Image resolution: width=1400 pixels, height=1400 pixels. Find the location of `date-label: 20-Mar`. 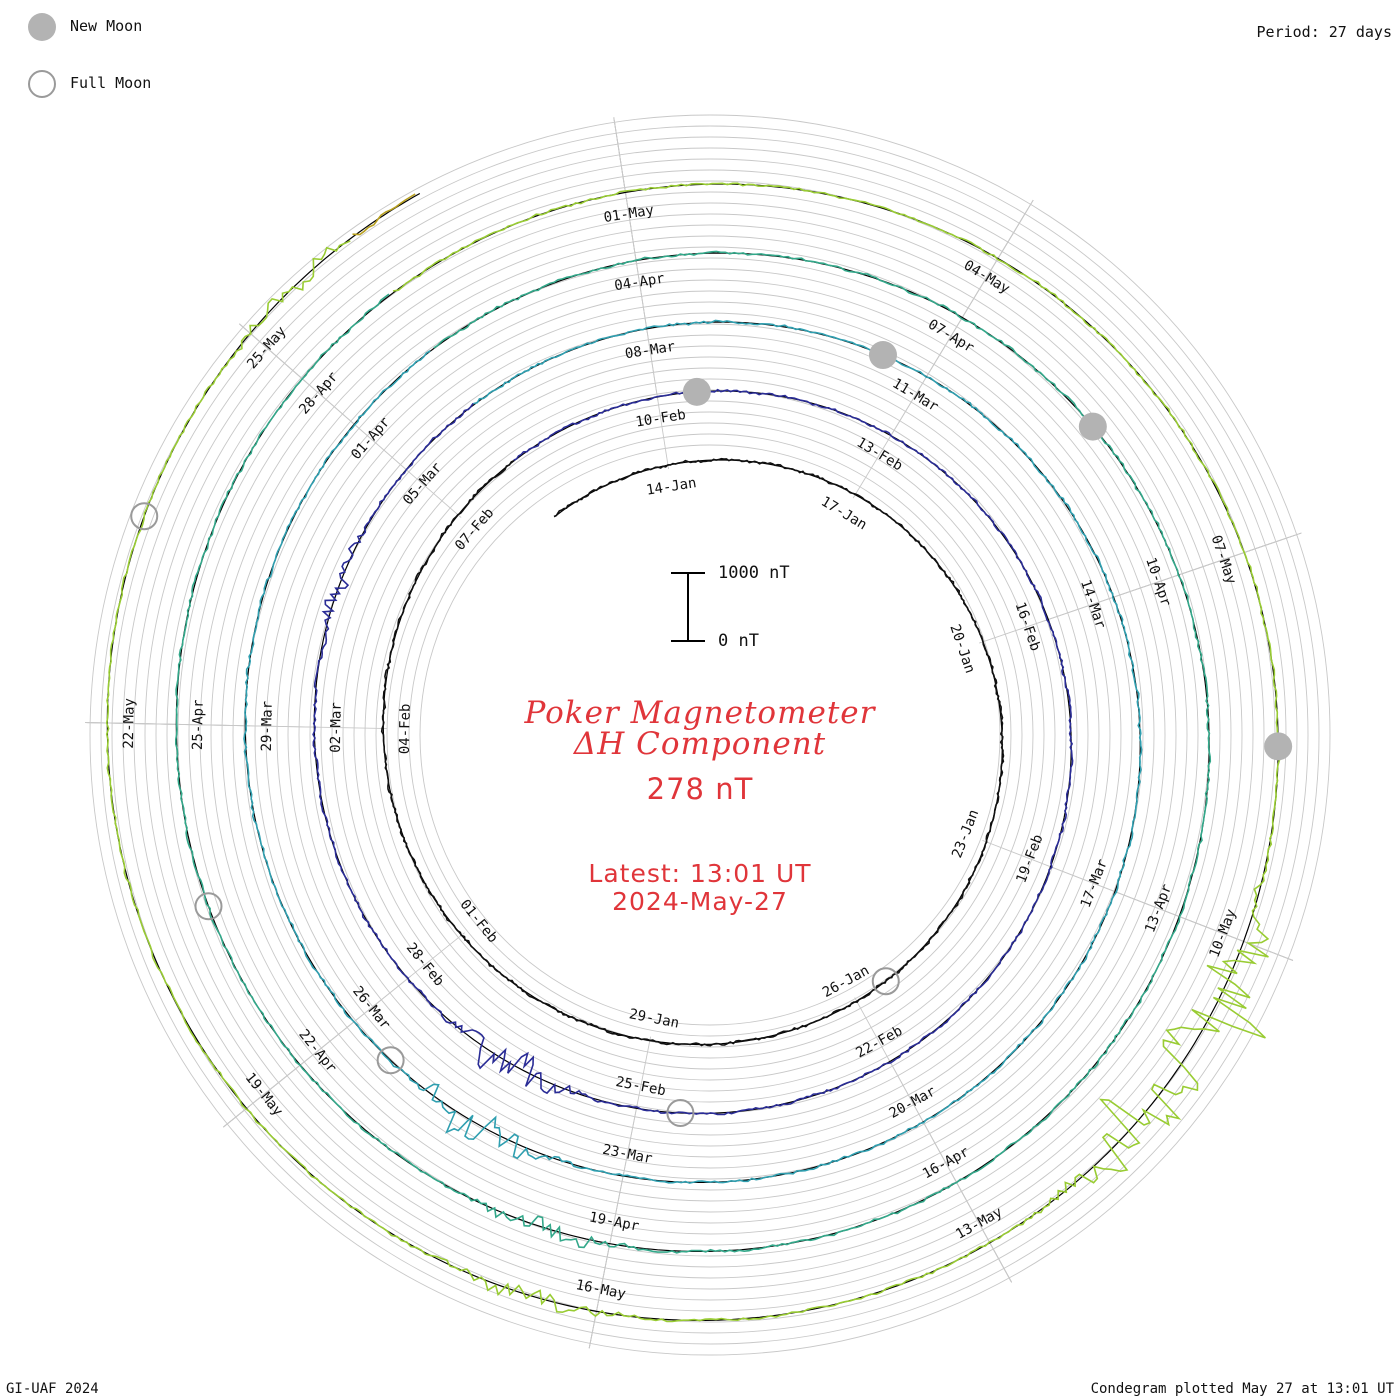

date-label: 20-Mar is located at coordinates (913, 1102).